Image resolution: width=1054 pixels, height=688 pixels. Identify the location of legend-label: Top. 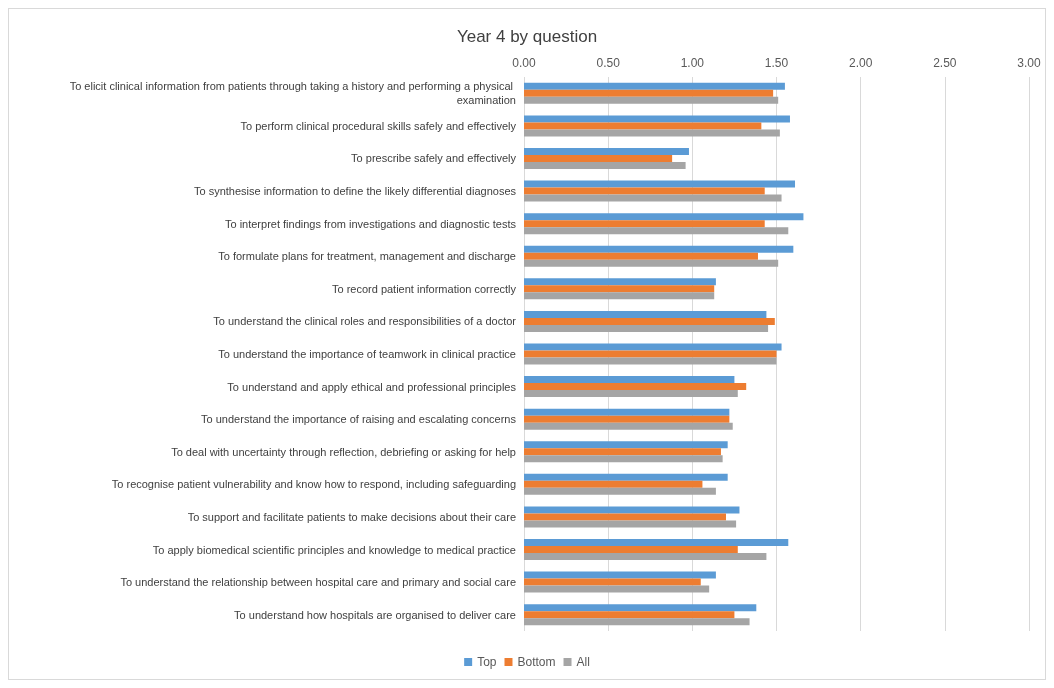
(487, 662).